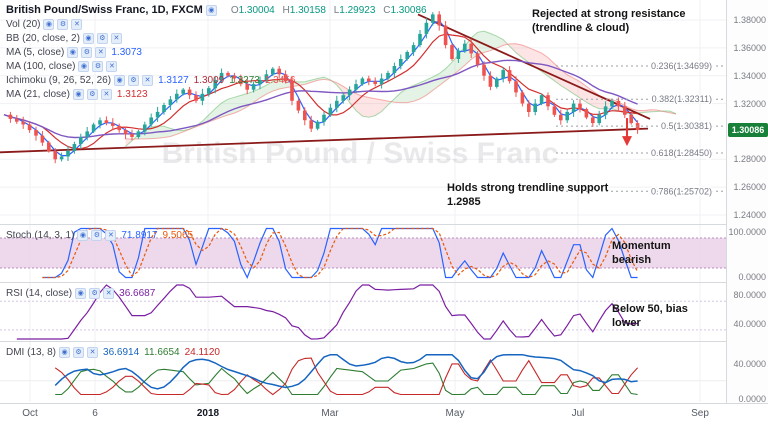 Image resolution: width=768 pixels, height=424 pixels. Describe the element at coordinates (650, 316) in the screenshot. I see `annotation-rsi-bias: Below 50, bias lower` at that location.